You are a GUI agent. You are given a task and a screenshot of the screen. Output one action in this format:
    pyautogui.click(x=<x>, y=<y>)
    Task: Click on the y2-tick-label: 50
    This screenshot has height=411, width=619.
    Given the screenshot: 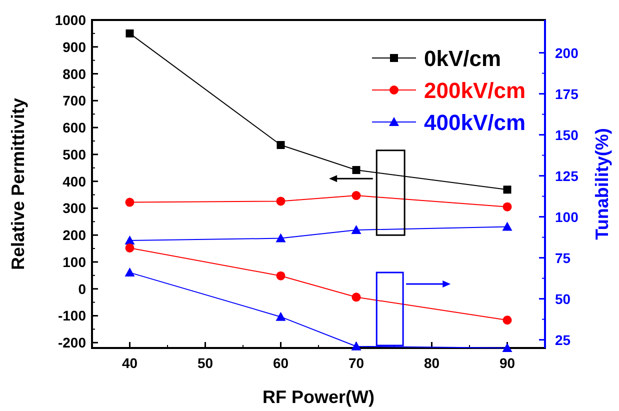 What is the action you would take?
    pyautogui.click(x=563, y=298)
    